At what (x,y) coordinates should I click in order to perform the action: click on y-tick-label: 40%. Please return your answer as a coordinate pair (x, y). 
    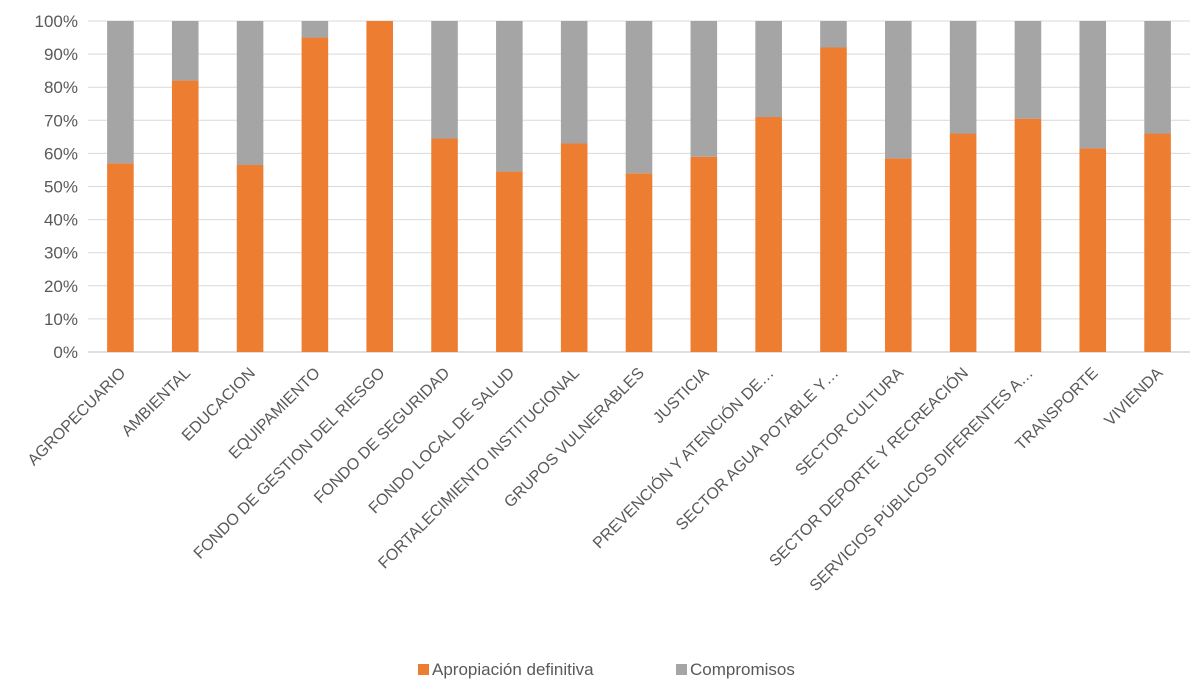
    Looking at the image, I should click on (61, 220).